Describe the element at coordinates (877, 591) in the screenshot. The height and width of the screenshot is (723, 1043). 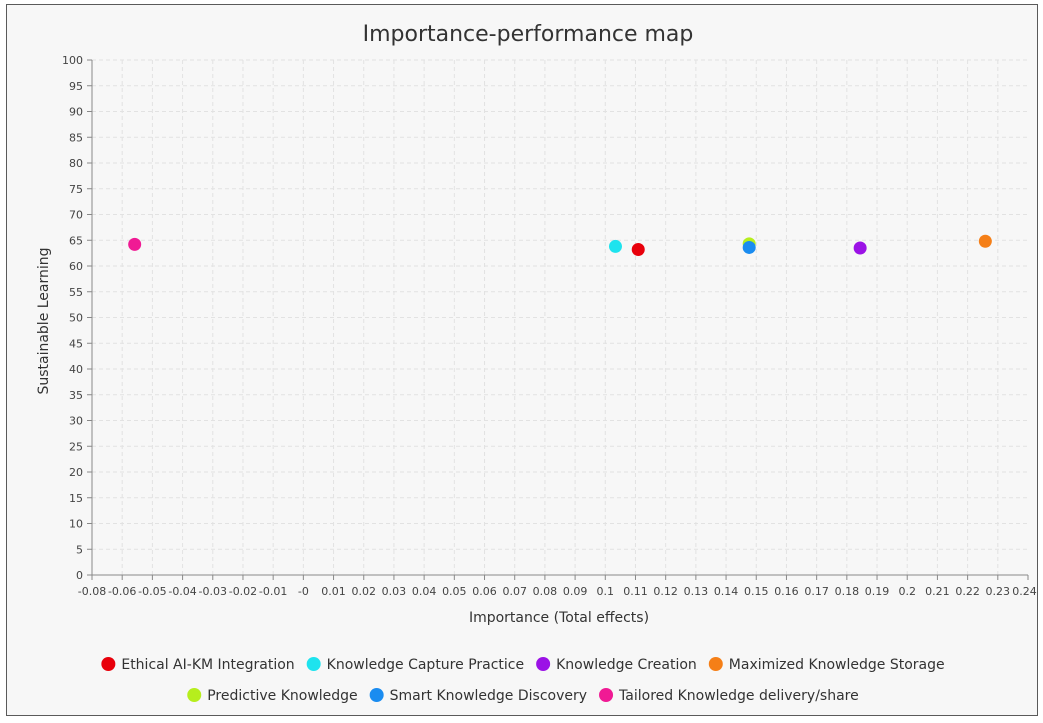
I see `x-tick-label: 0.19` at that location.